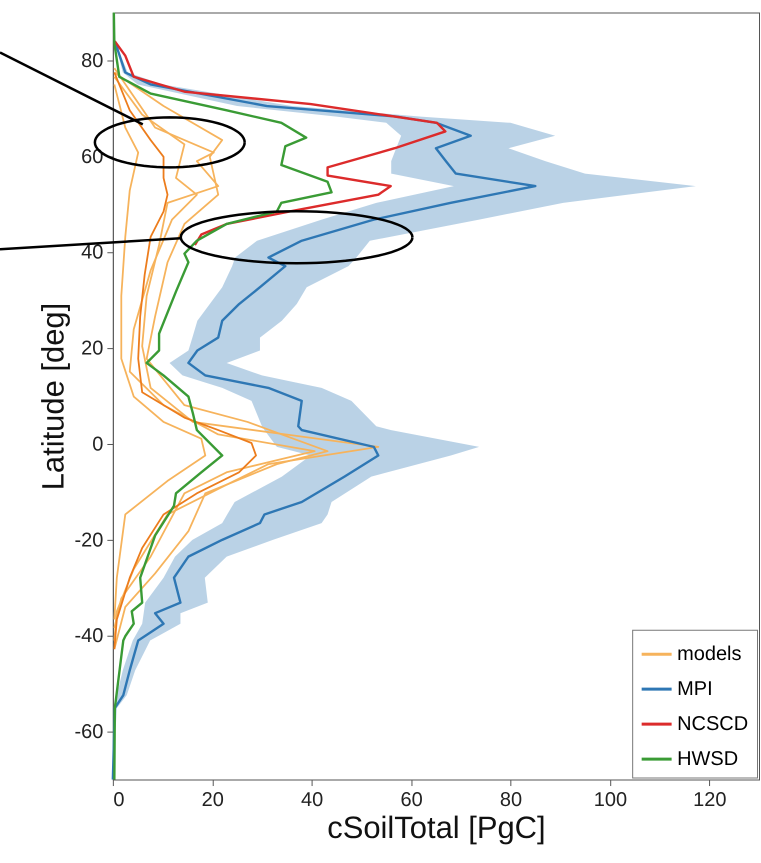 The image size is (761, 863). I want to click on y-tick-label: -60, so click(89, 732).